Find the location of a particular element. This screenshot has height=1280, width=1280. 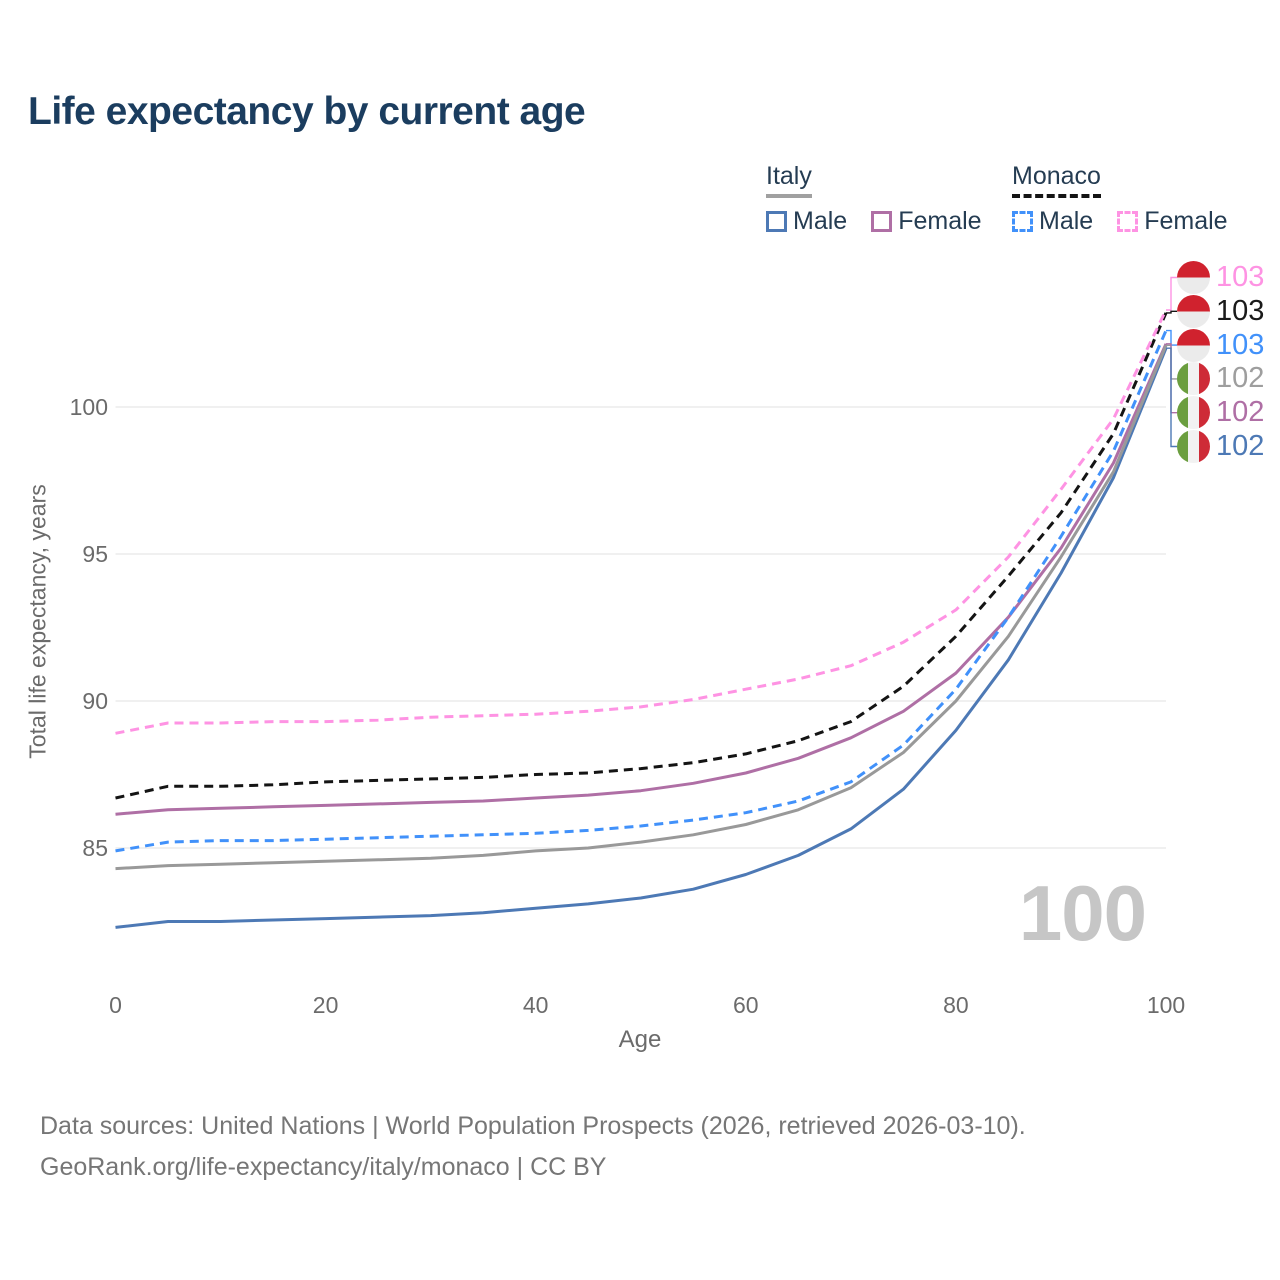

x-tick-label: 40 is located at coordinates (535, 1005).